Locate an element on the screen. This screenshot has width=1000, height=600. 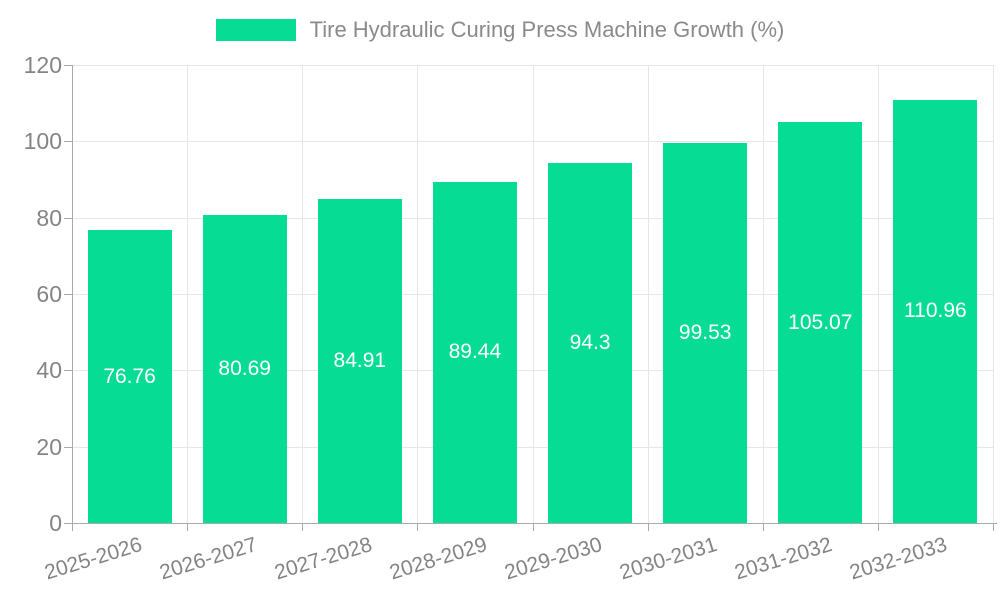
y-axis-tick-label: 60 is located at coordinates (49, 294).